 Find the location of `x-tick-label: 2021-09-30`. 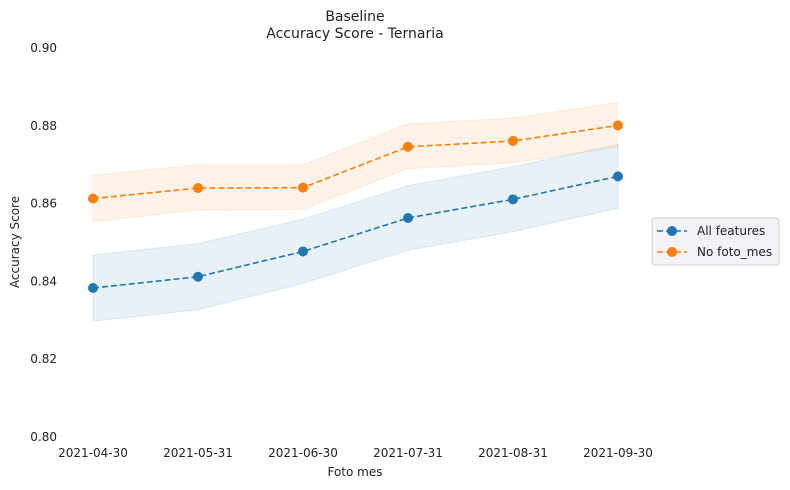

x-tick-label: 2021-09-30 is located at coordinates (618, 453).